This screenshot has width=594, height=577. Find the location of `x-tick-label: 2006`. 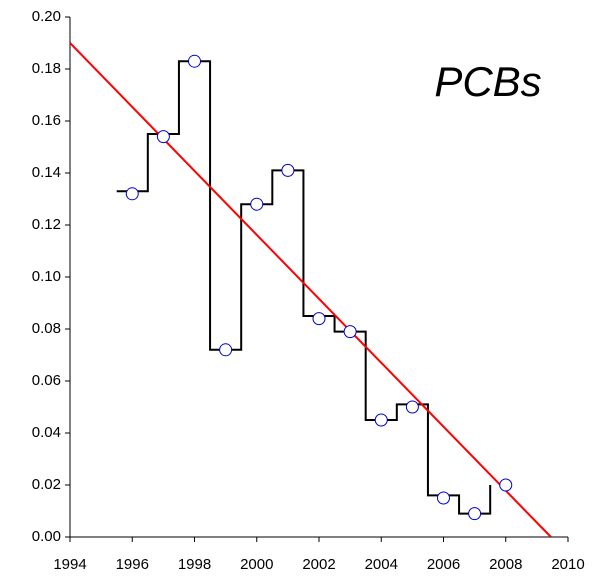

x-tick-label: 2006 is located at coordinates (443, 564).